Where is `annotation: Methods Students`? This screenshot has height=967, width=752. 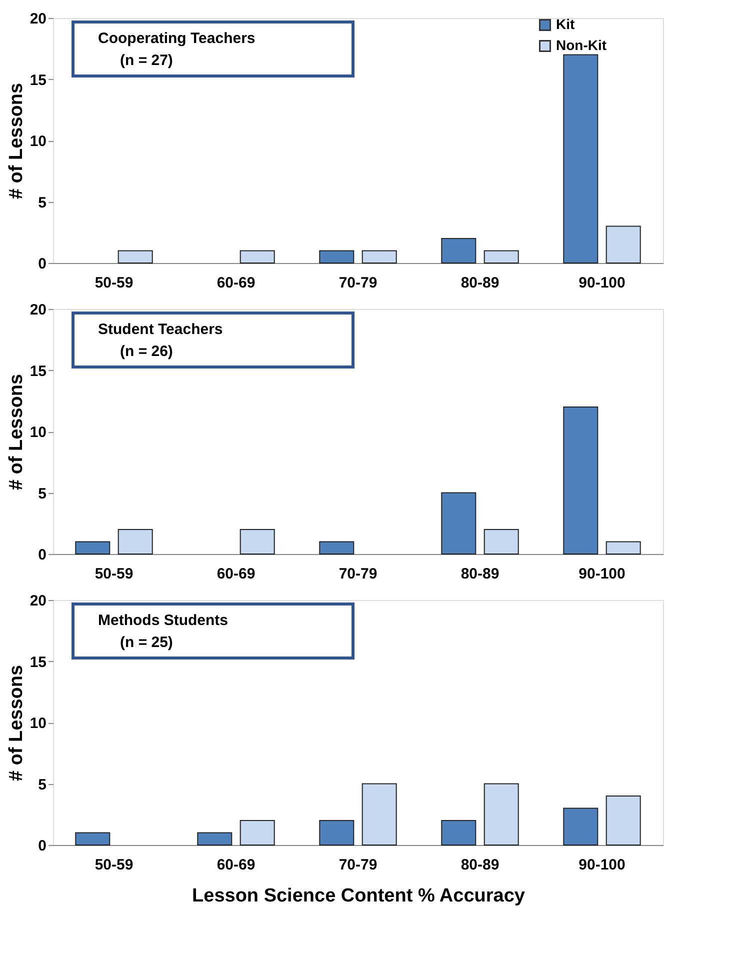
annotation: Methods Students is located at coordinates (163, 620).